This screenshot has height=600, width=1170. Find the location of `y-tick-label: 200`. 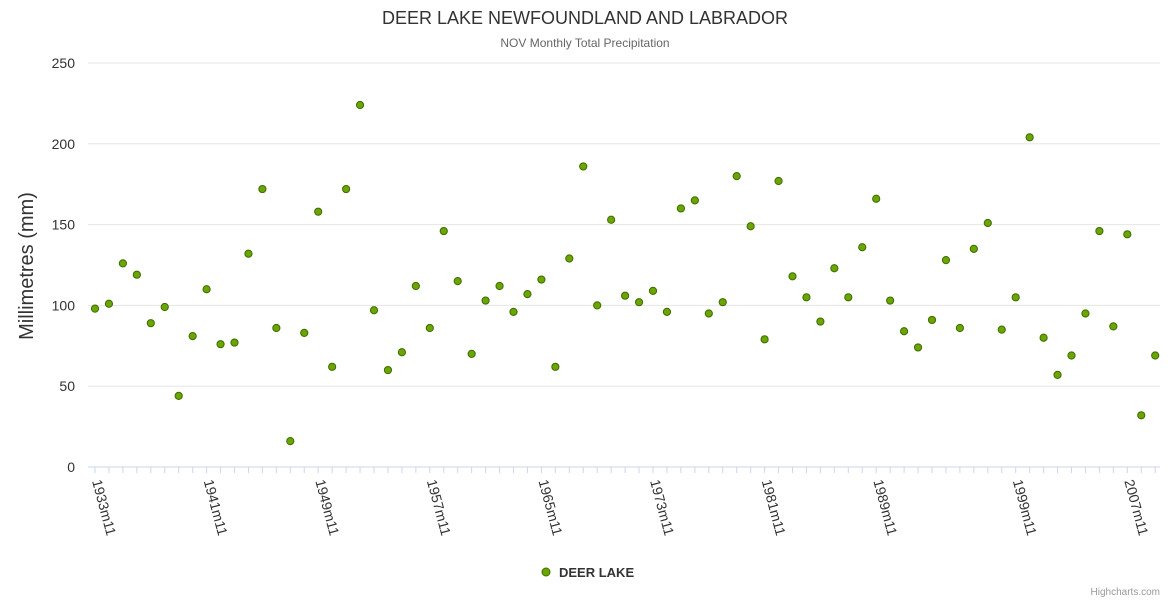

y-tick-label: 200 is located at coordinates (64, 144).